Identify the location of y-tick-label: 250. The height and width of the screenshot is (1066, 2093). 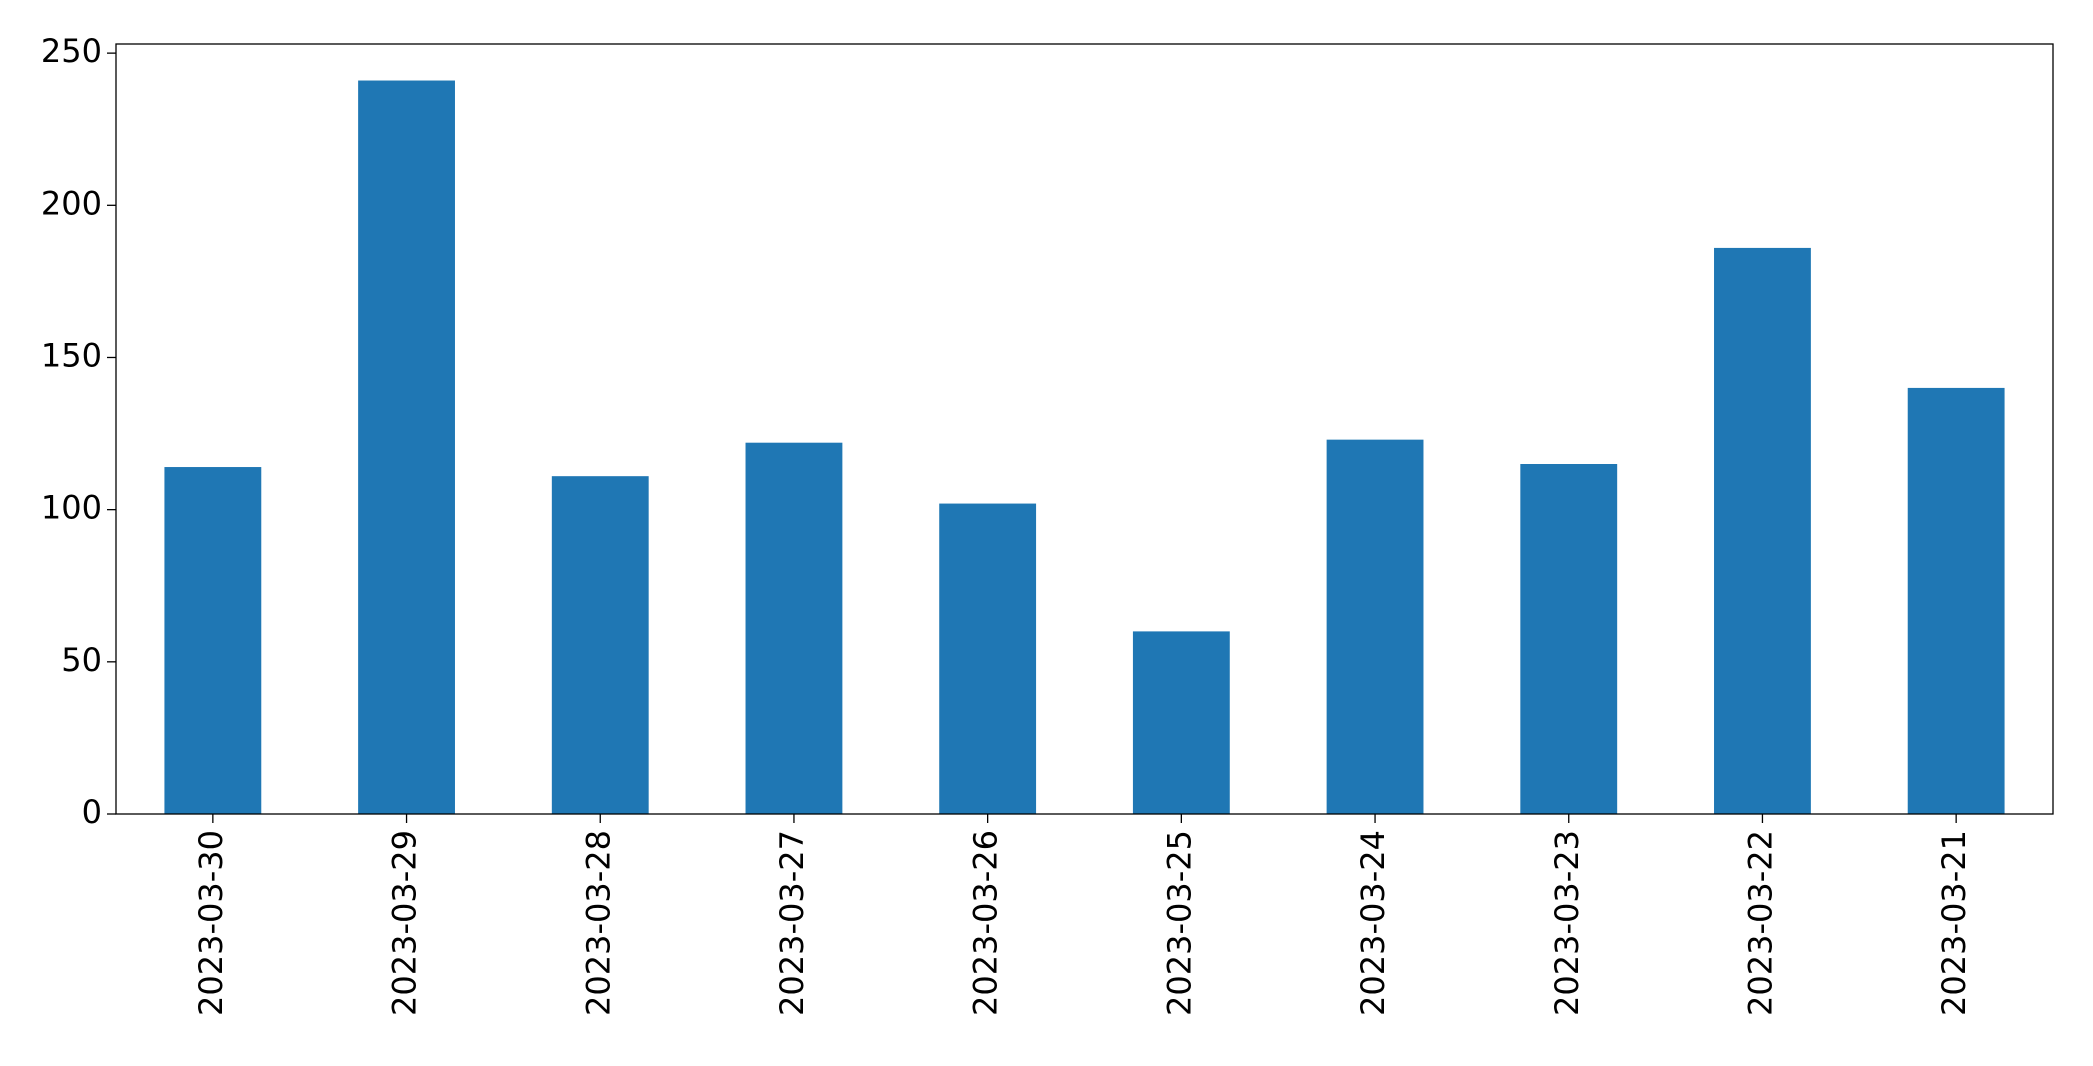
(71, 51).